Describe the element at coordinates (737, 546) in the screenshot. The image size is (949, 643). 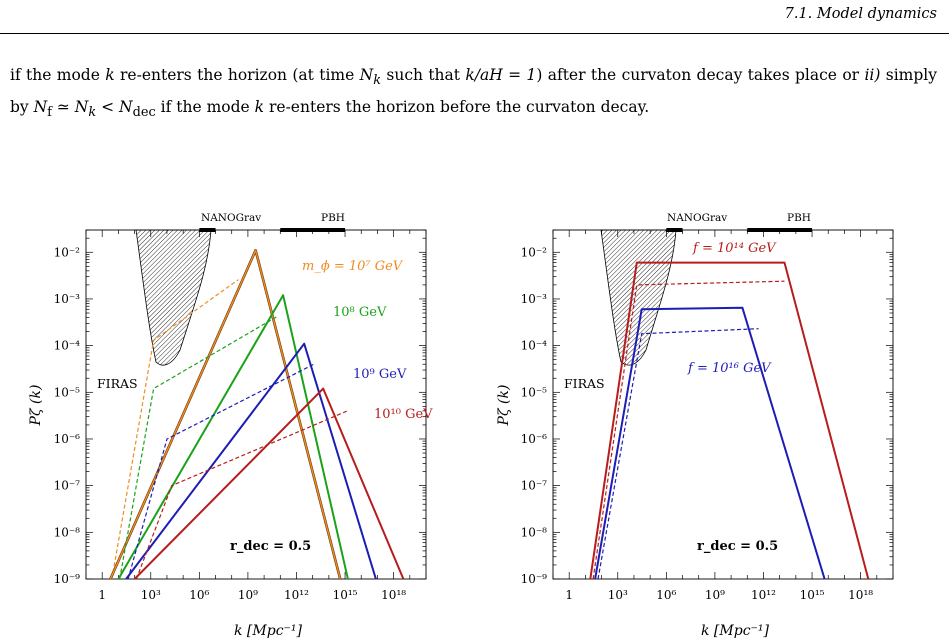
I see `rdec-label-right: r_dec = 0.5` at that location.